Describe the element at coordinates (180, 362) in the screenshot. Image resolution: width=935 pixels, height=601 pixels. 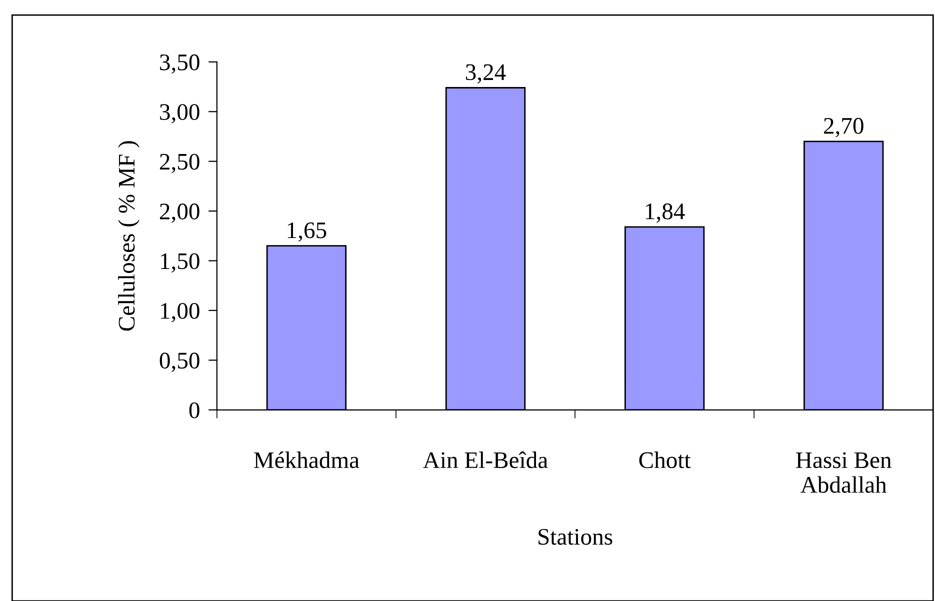
I see `y-tick-label: 0,50` at that location.